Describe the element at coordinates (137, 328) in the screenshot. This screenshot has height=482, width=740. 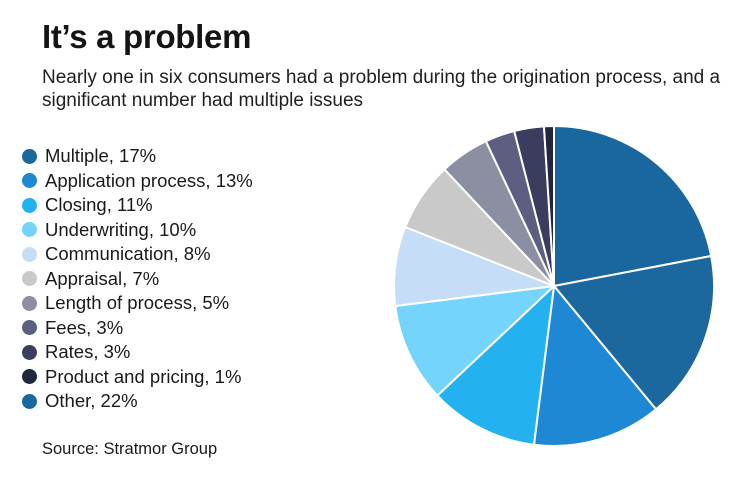
I see `legend-item: Fees, 3%` at that location.